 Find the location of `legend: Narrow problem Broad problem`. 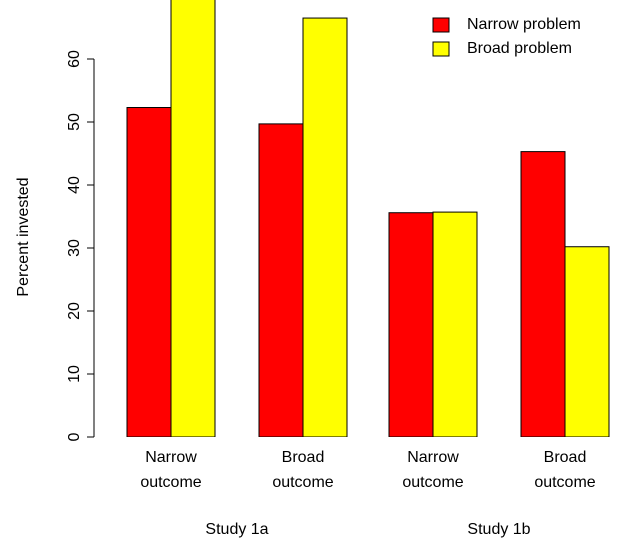

legend: Narrow problem Broad problem is located at coordinates (506, 36).